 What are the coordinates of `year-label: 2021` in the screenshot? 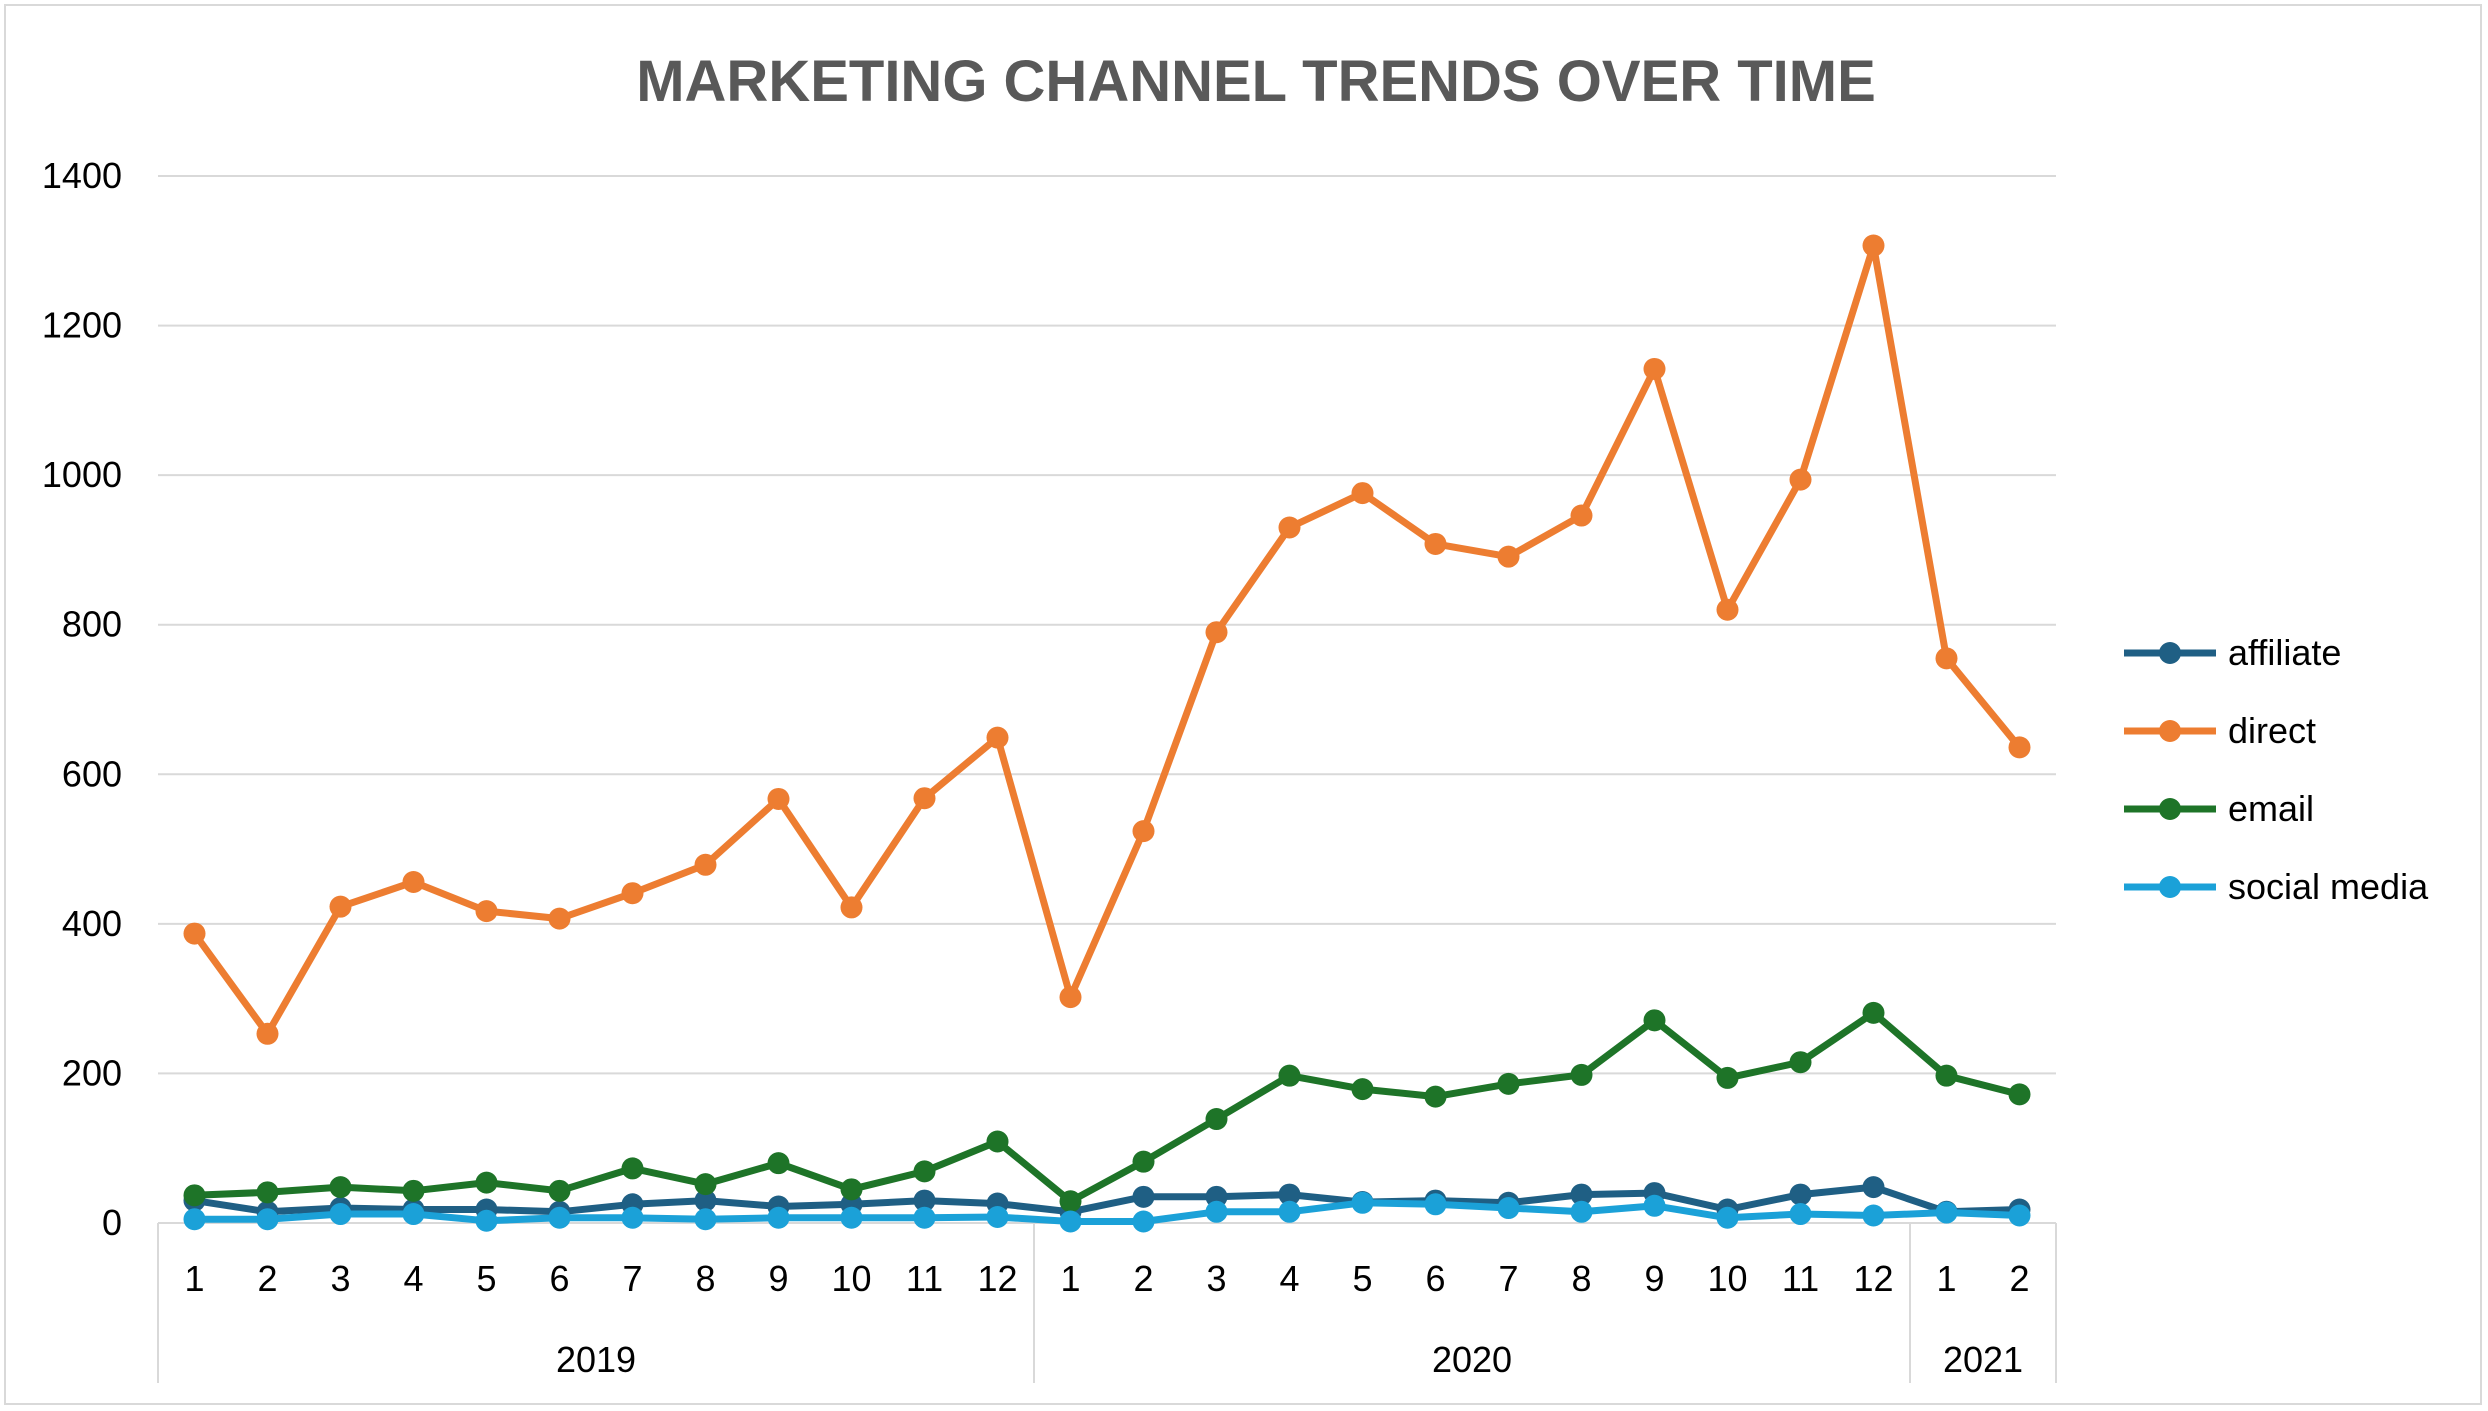 It's located at (1983, 1359).